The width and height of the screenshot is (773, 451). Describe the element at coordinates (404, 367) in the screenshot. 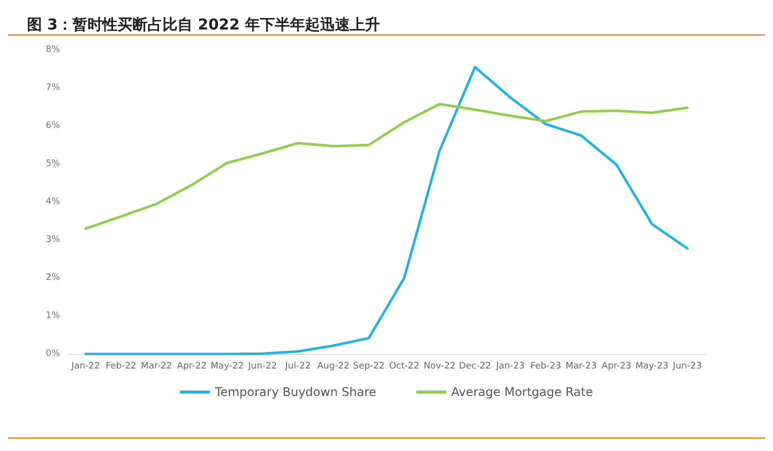

I see `x-tick-label: Oct-22` at that location.